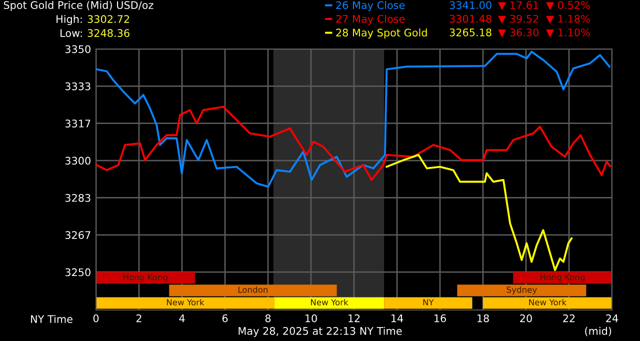 The width and height of the screenshot is (640, 341). What do you see at coordinates (109, 19) in the screenshot?
I see `text: 3302.72` at bounding box center [109, 19].